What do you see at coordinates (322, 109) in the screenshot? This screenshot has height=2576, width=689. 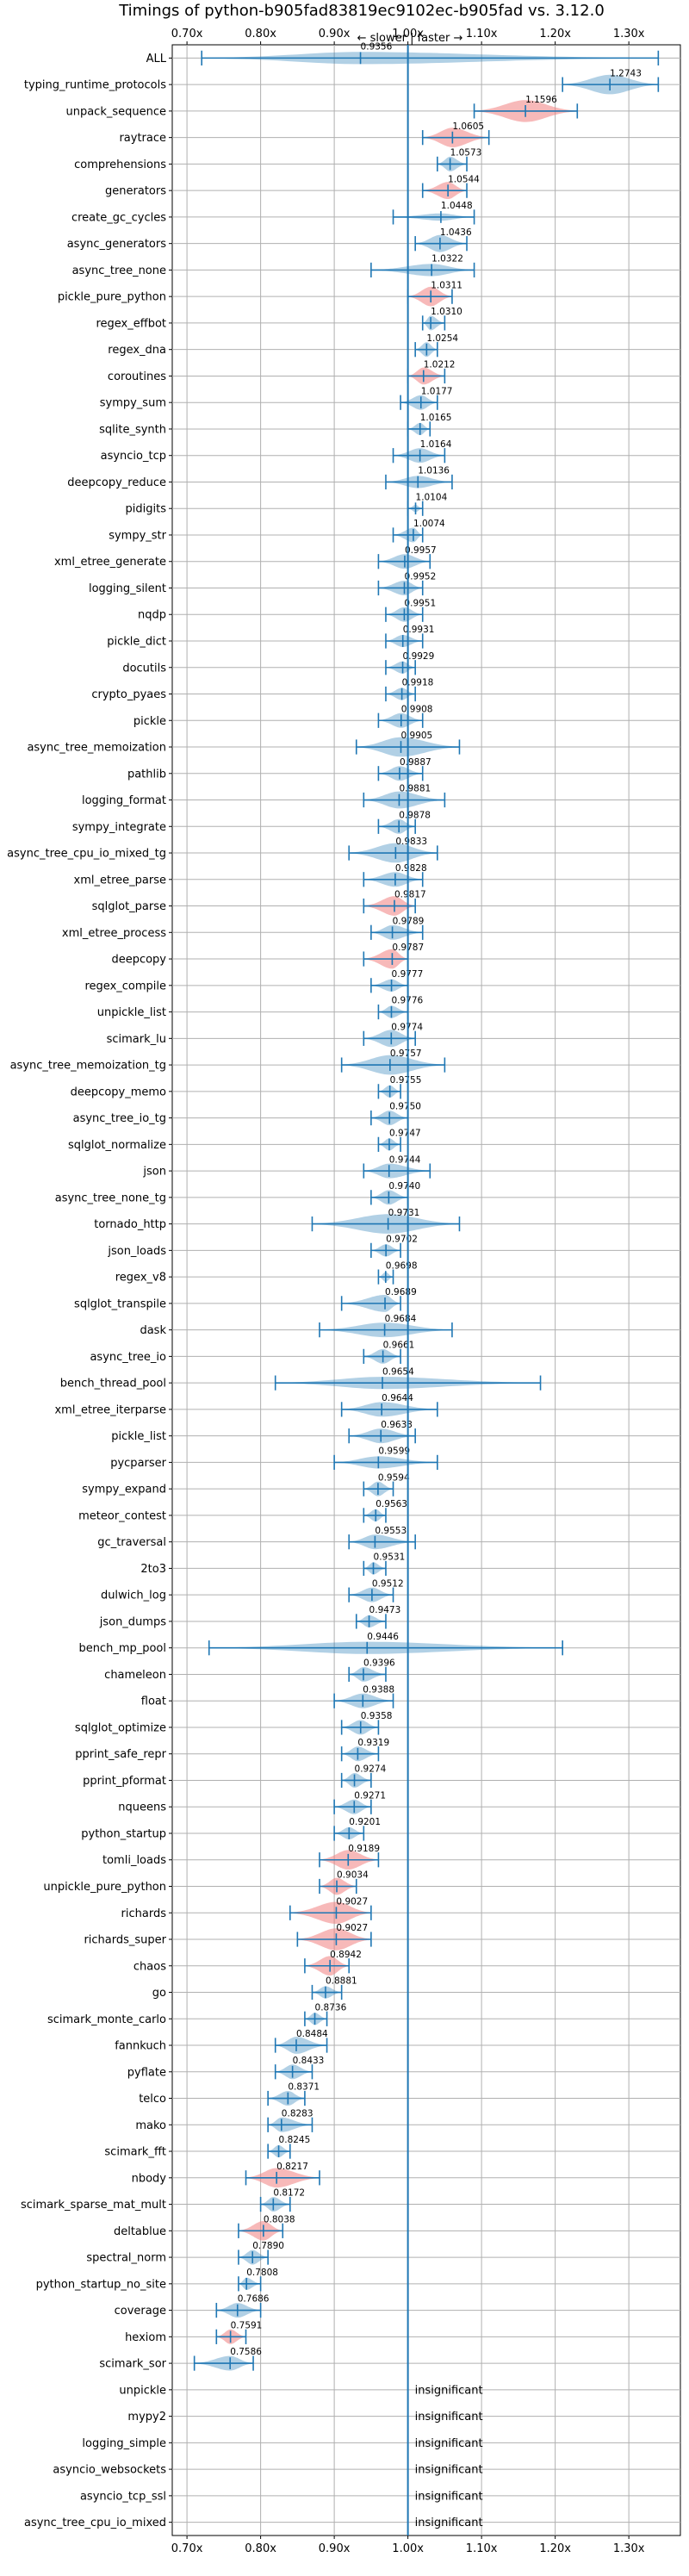 I see `benchmark-row: unpack_sequence 1.1596` at bounding box center [322, 109].